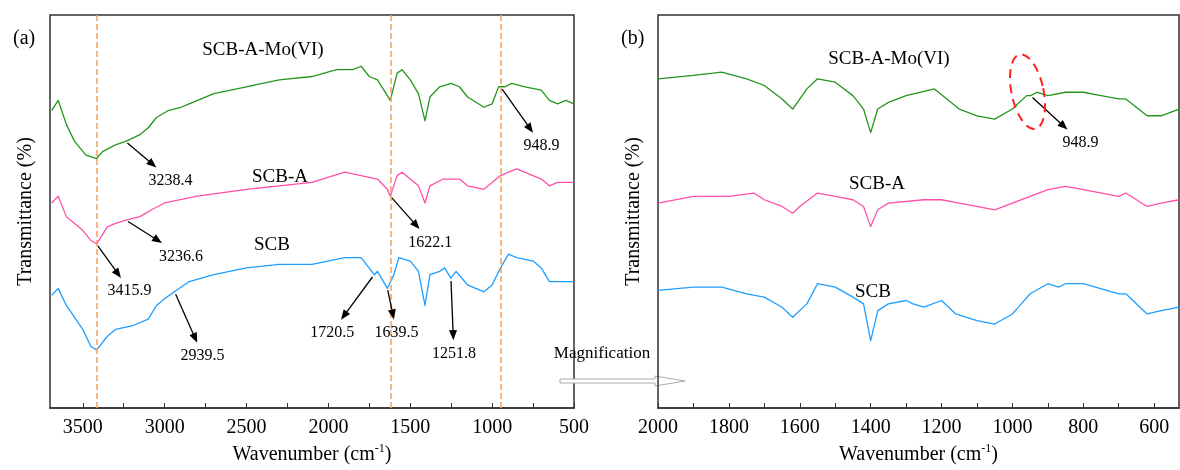 The image size is (1180, 470). I want to click on annotation: 1720.5, so click(332, 332).